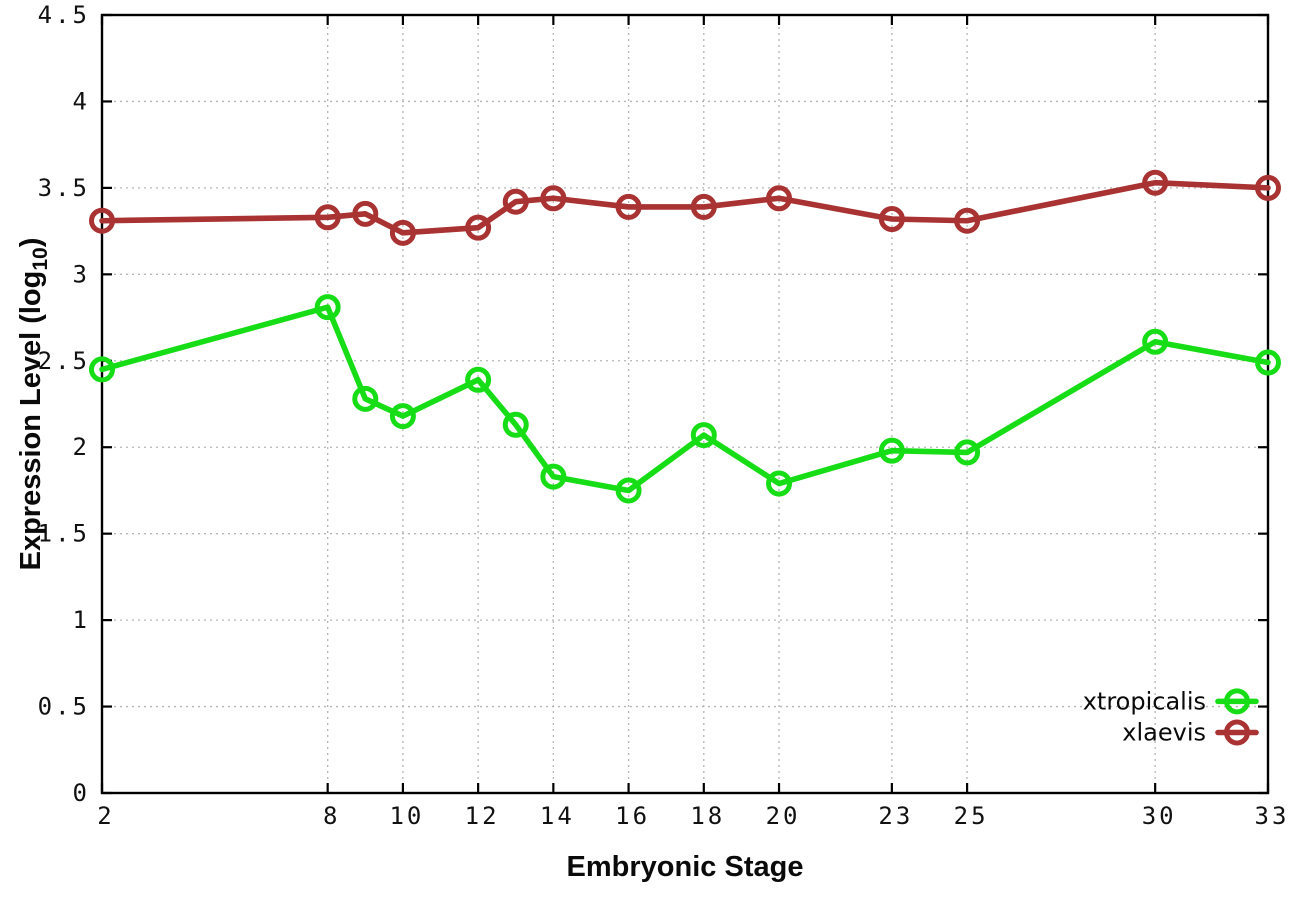  Describe the element at coordinates (81, 101) in the screenshot. I see `y-tick-label: 4` at that location.